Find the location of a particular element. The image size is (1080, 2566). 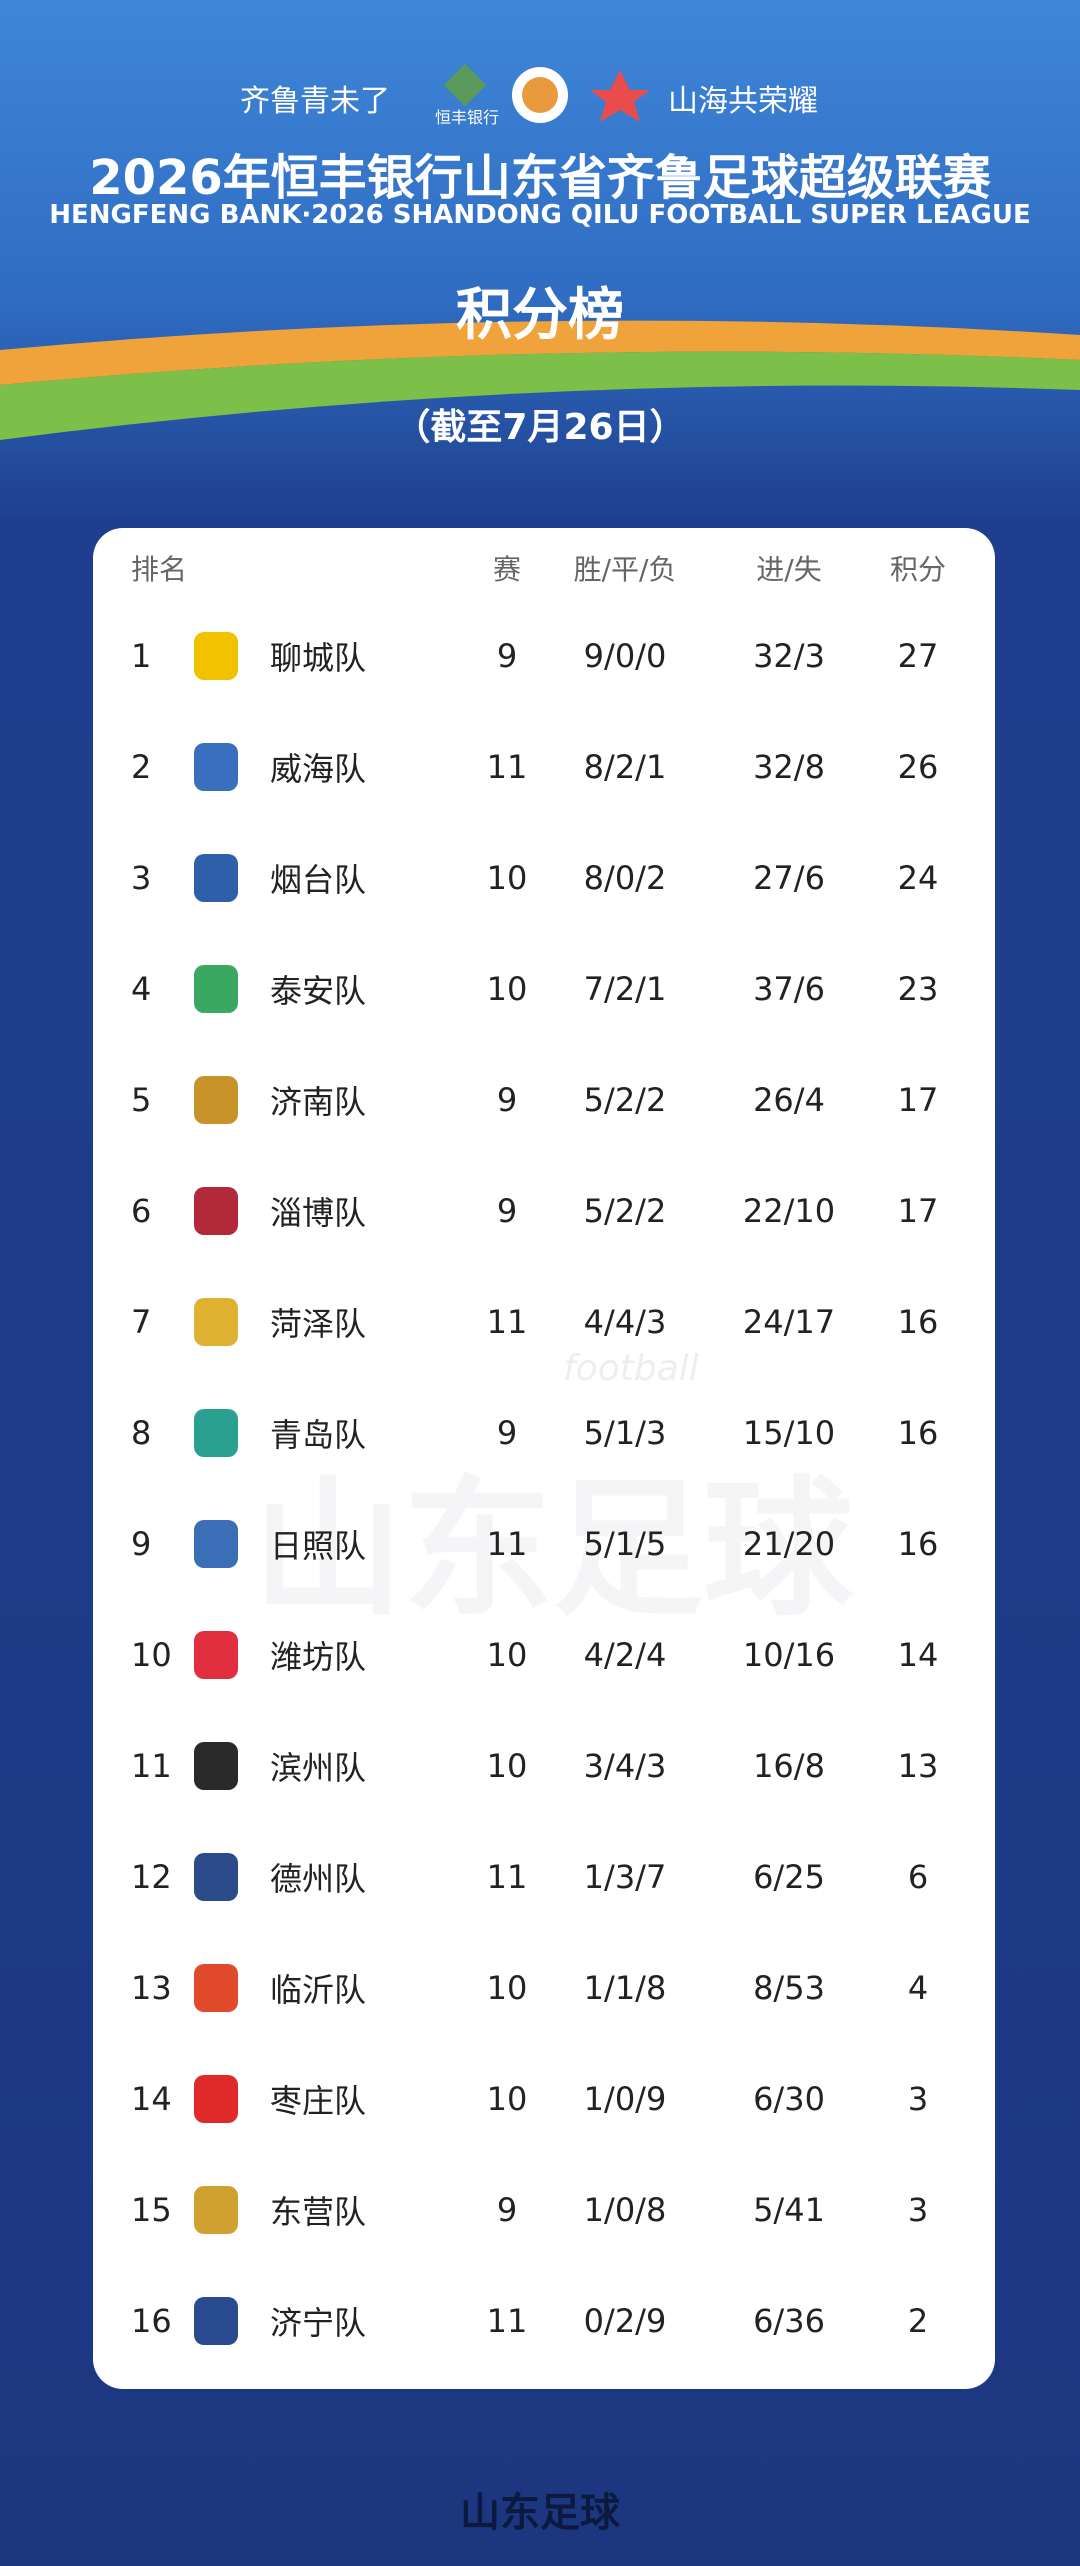

points: 2 is located at coordinates (918, 2321).